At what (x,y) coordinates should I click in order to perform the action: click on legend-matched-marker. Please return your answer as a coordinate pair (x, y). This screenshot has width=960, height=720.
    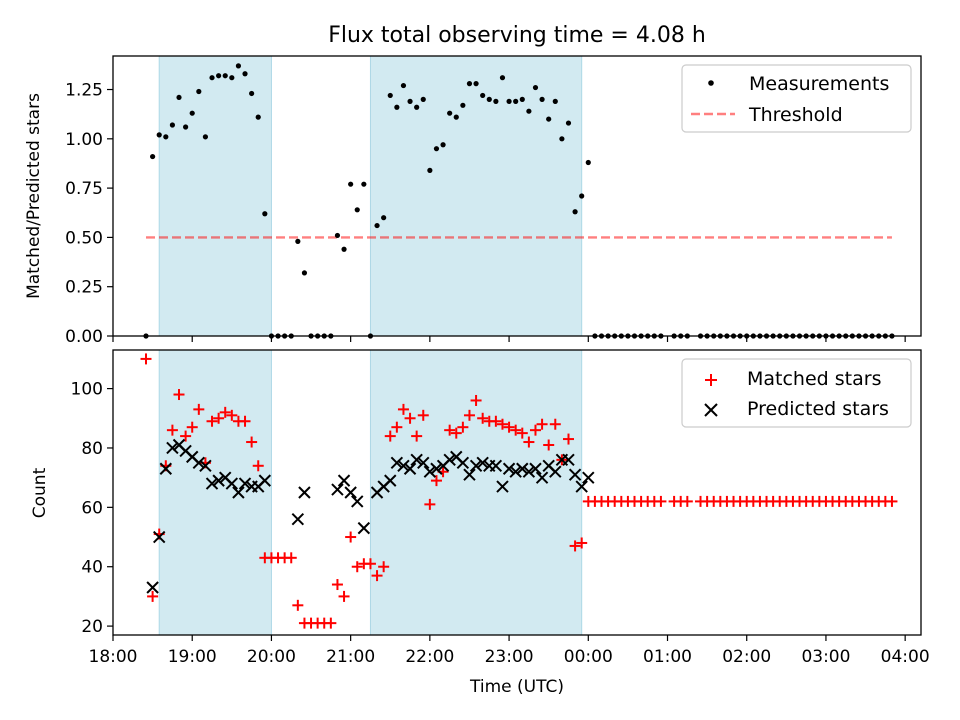
    Looking at the image, I should click on (711, 380).